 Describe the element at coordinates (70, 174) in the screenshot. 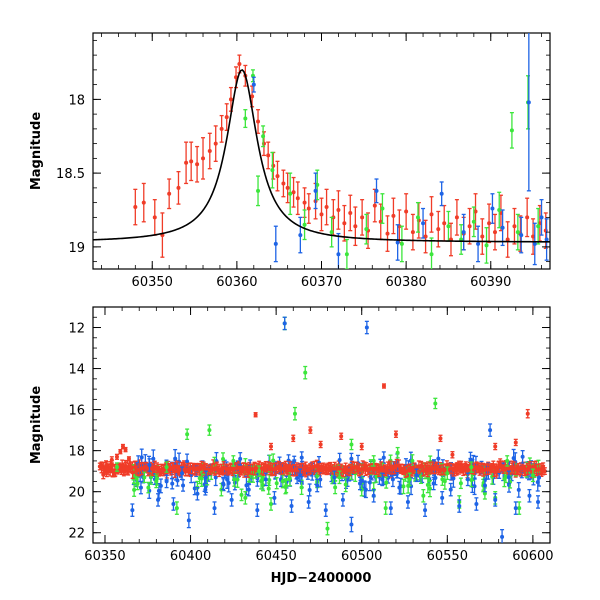

I see `top-y-tick-label: 18.5` at that location.